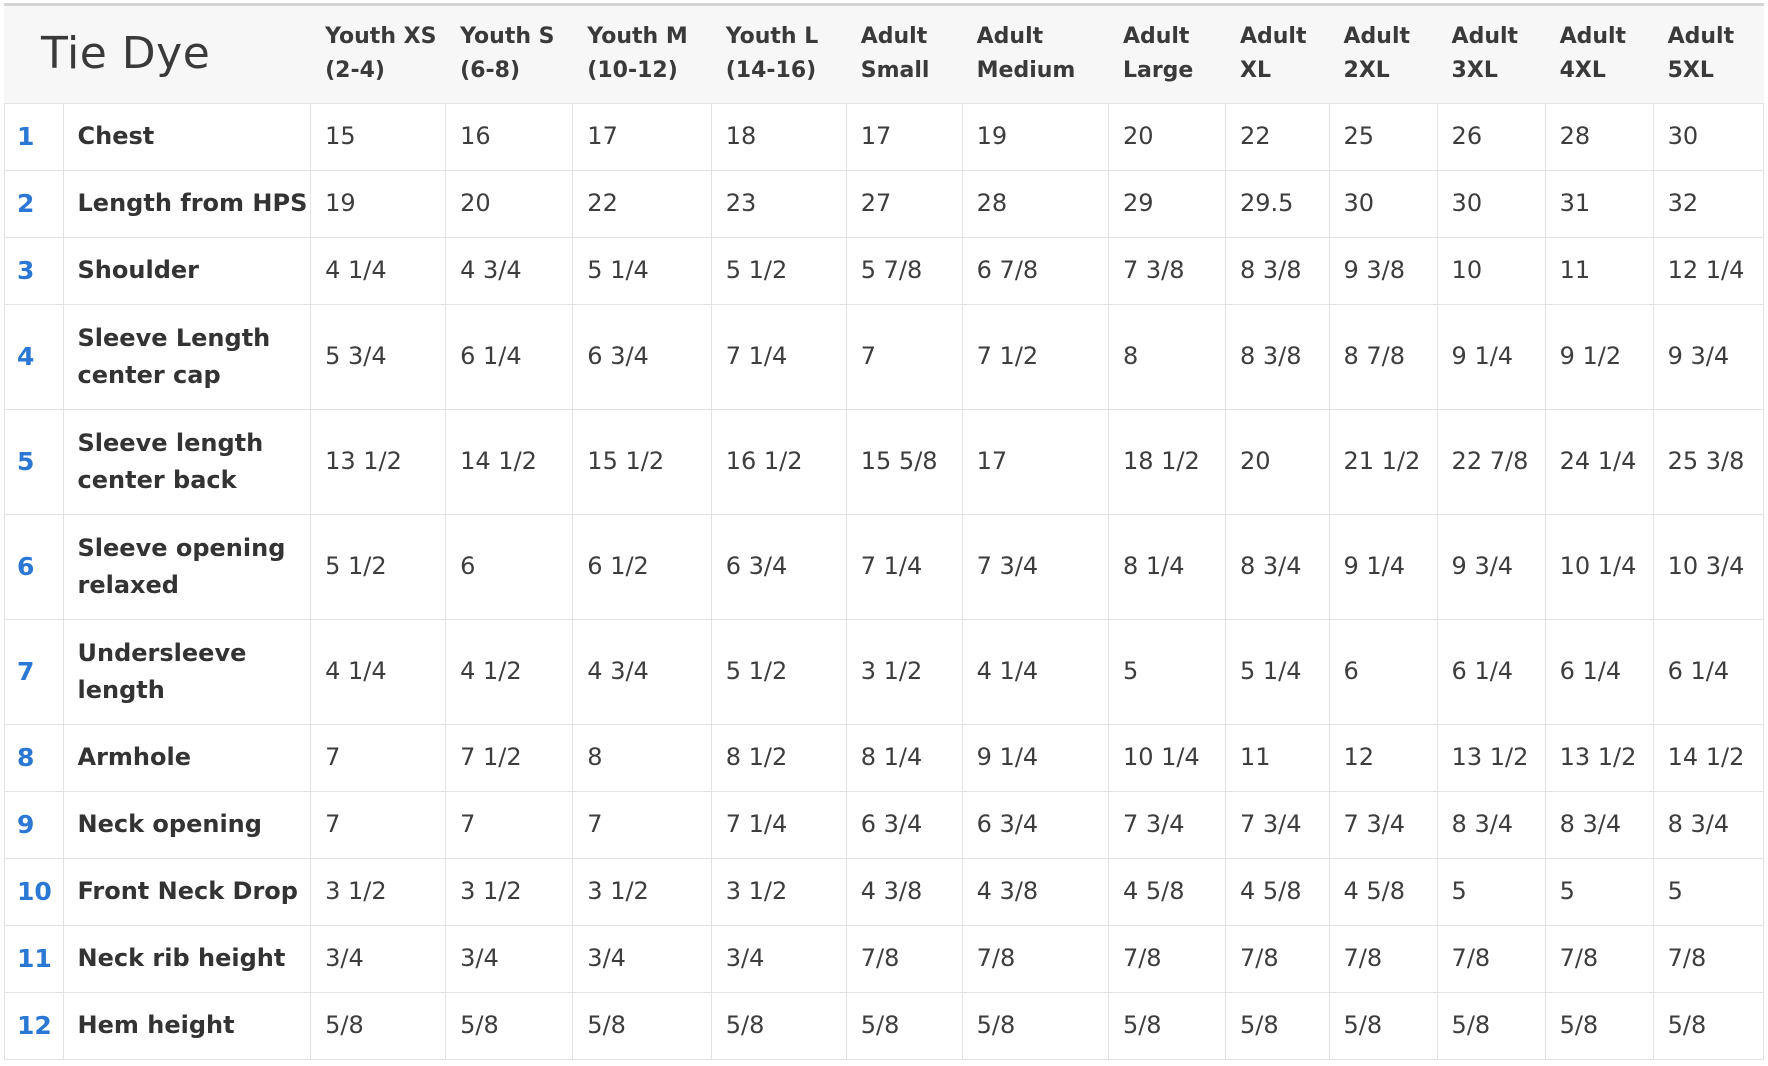  I want to click on size-column-header: Youth S (6-8), so click(509, 55).